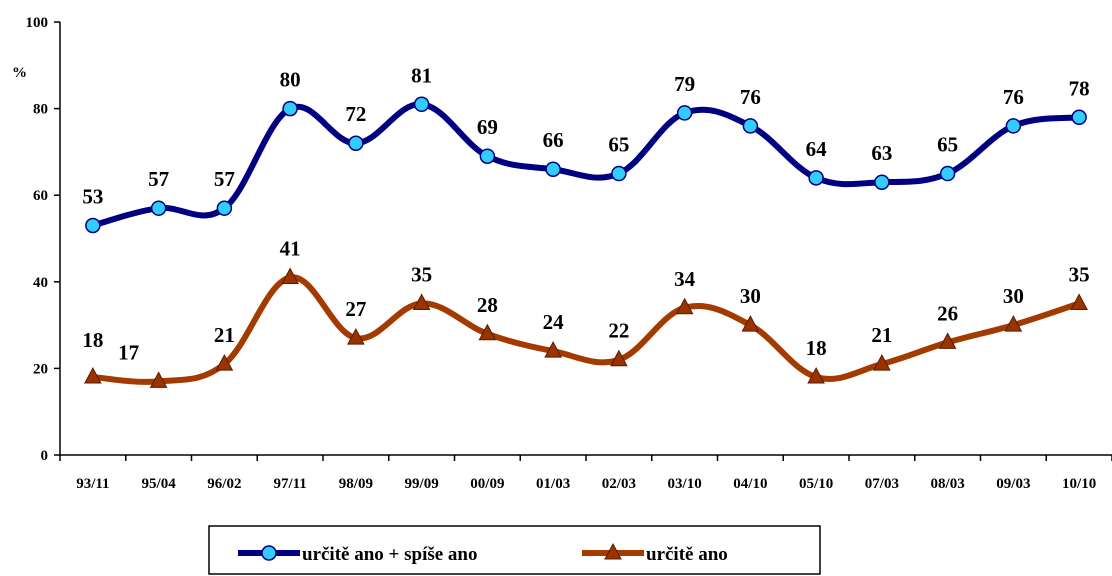 This screenshot has height=576, width=1112. I want to click on x-tick-label: 08/03, so click(948, 484).